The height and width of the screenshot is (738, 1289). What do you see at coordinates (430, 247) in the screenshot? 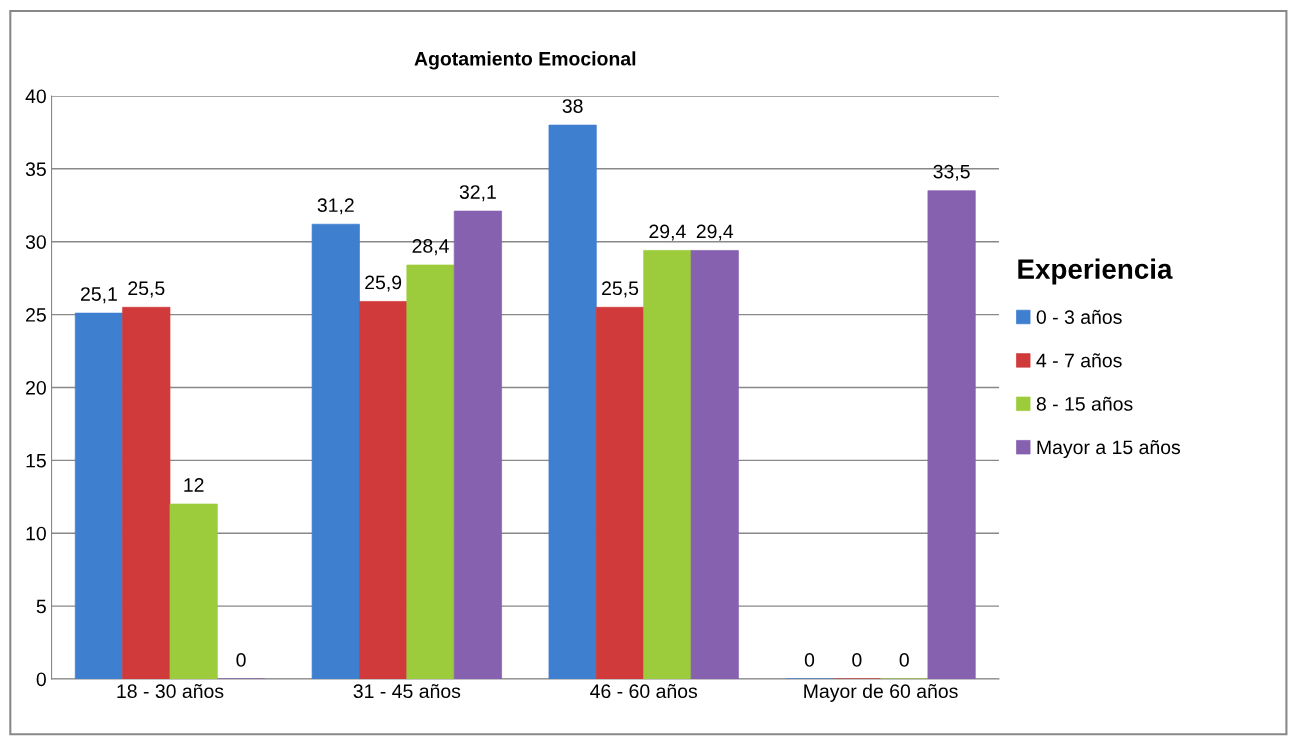
I see `data-label: 28,4` at bounding box center [430, 247].